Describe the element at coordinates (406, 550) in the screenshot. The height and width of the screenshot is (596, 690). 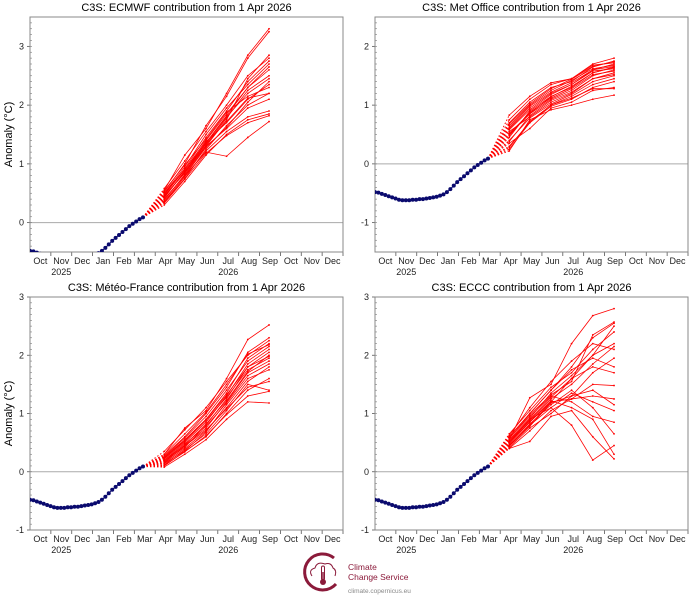
I see `x-year-label: 2025` at that location.